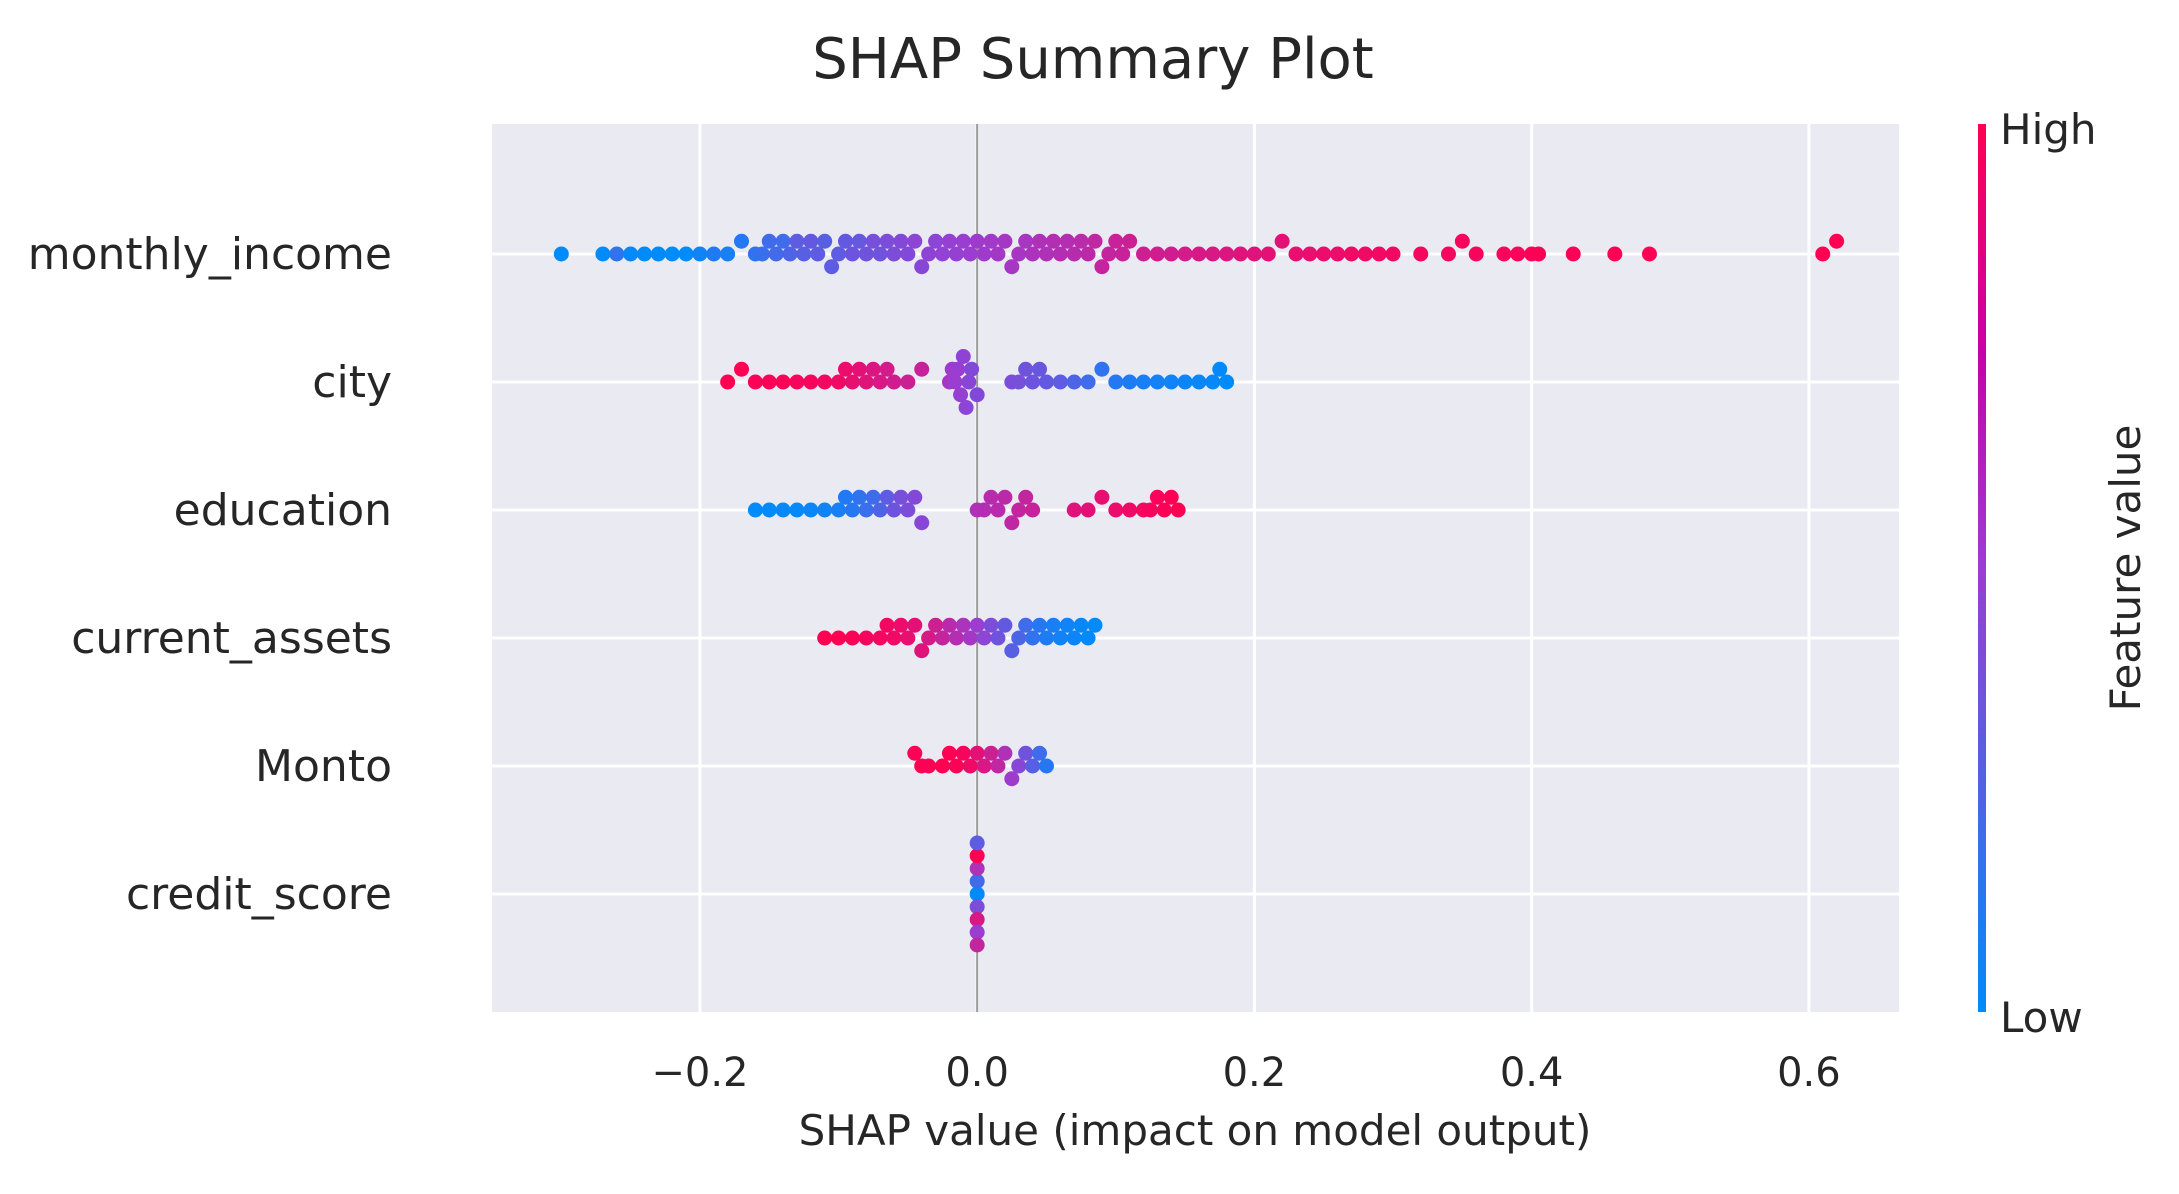 This screenshot has width=2179, height=1194. What do you see at coordinates (231, 638) in the screenshot?
I see `feature-label: current_assets` at bounding box center [231, 638].